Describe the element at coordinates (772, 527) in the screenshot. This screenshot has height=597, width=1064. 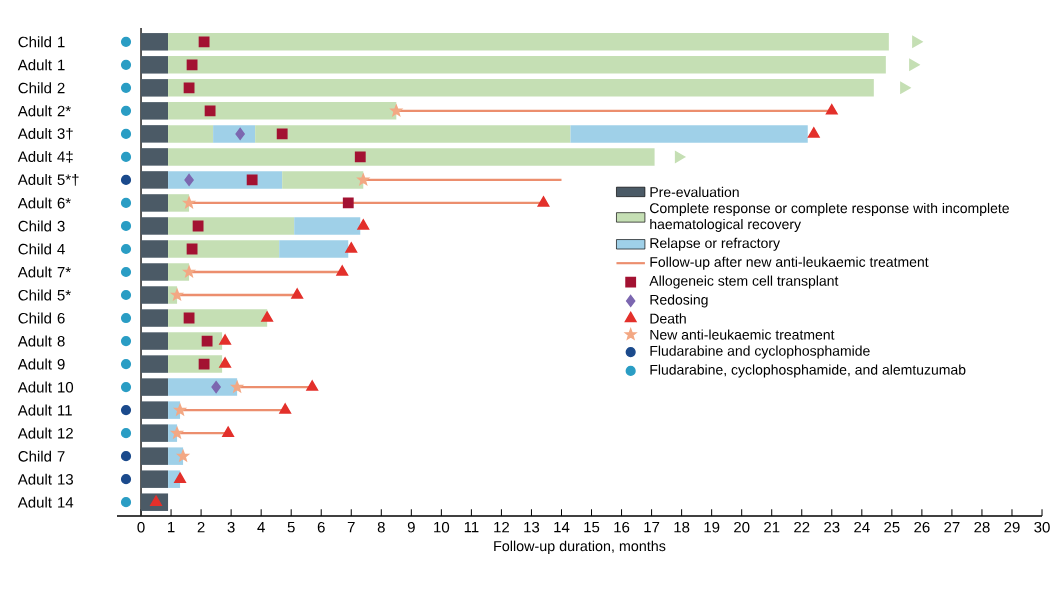
I see `x-tick-label: 21` at that location.